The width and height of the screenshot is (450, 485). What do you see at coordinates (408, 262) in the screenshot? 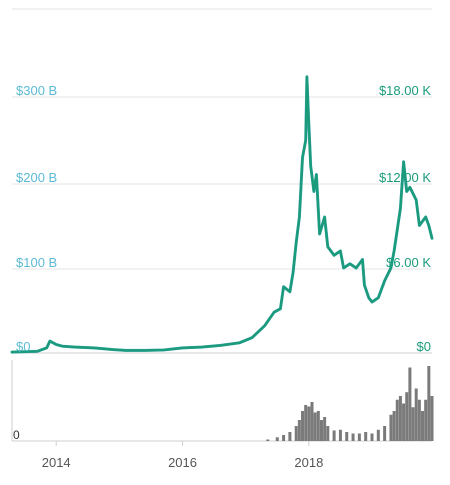
I see `right-tick-label: $6.00 K` at bounding box center [408, 262].